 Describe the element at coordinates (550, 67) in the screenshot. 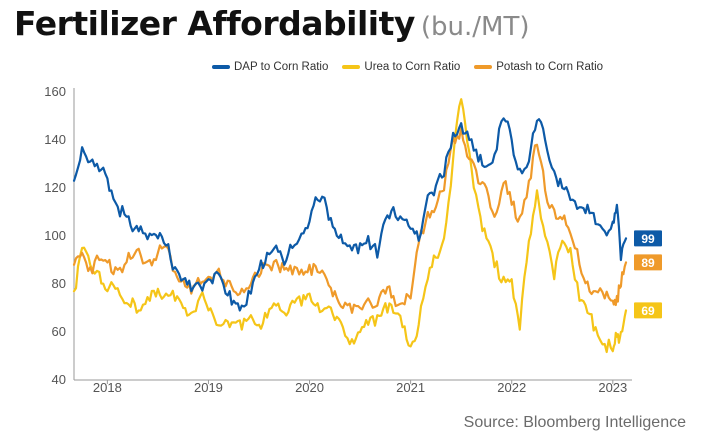

I see `legend-label-potash: Potash to Corn Ratio` at that location.